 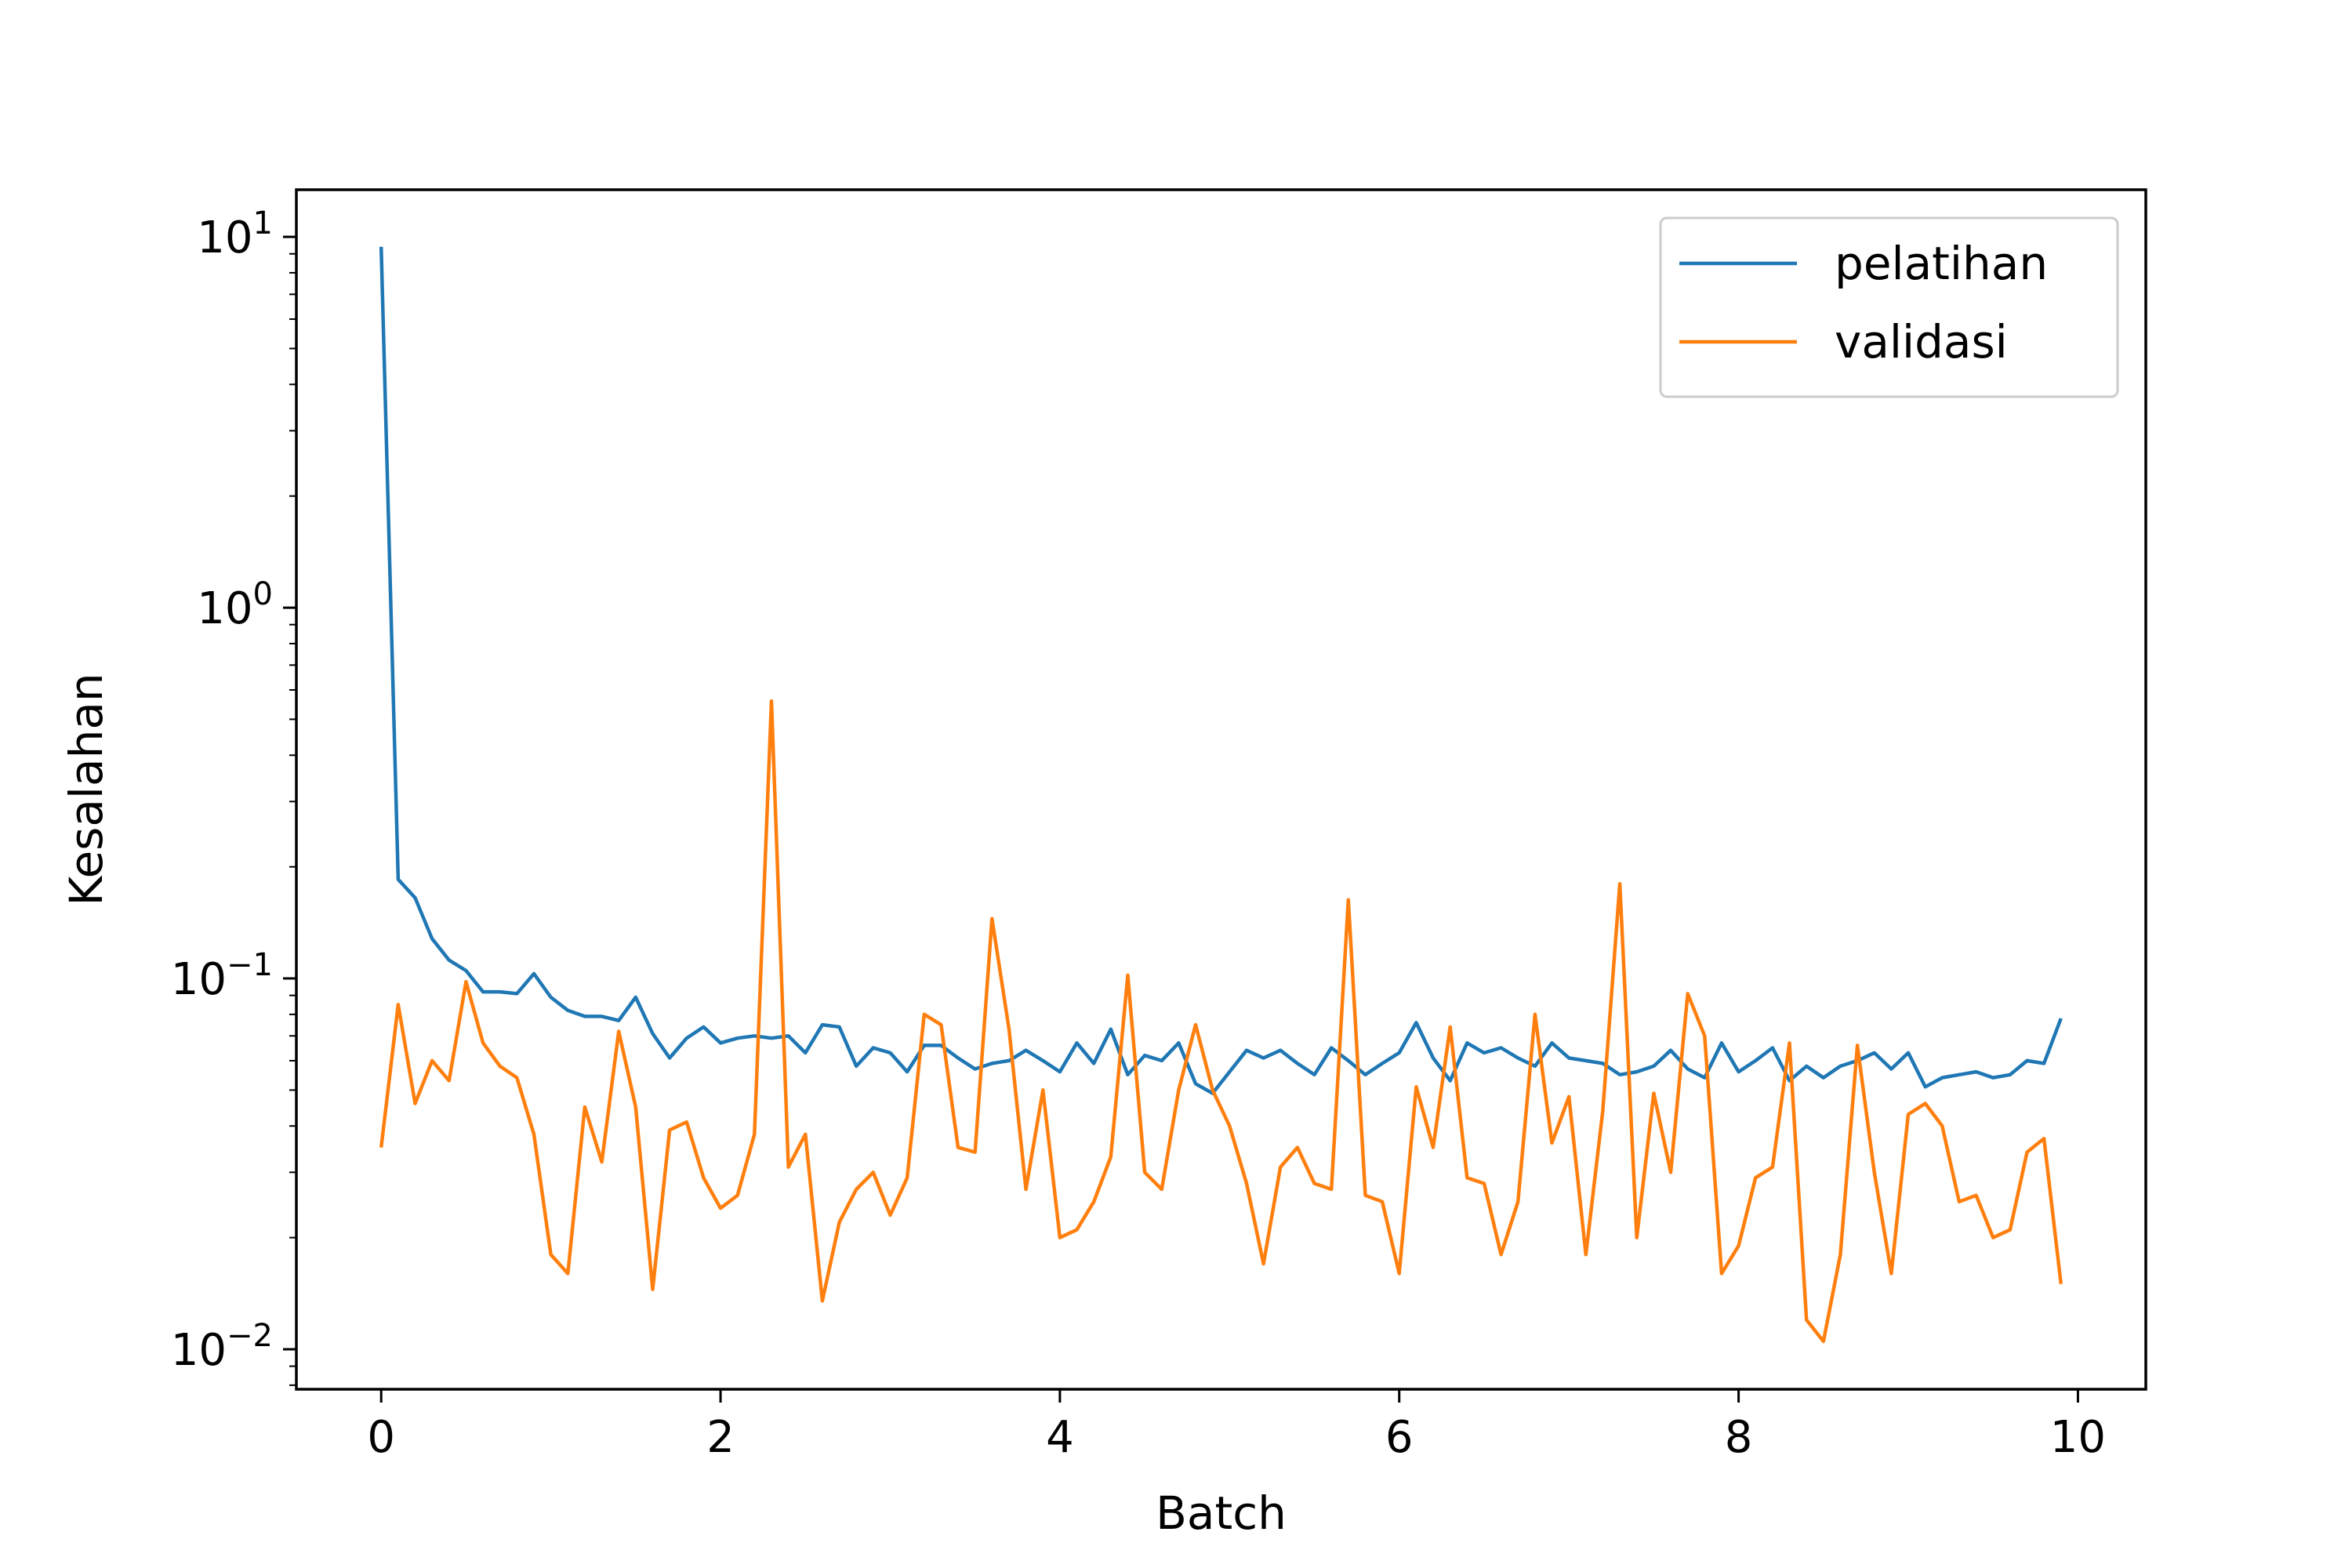 What do you see at coordinates (222, 976) in the screenshot?
I see `y-tick-label: 10⁻¹` at bounding box center [222, 976].